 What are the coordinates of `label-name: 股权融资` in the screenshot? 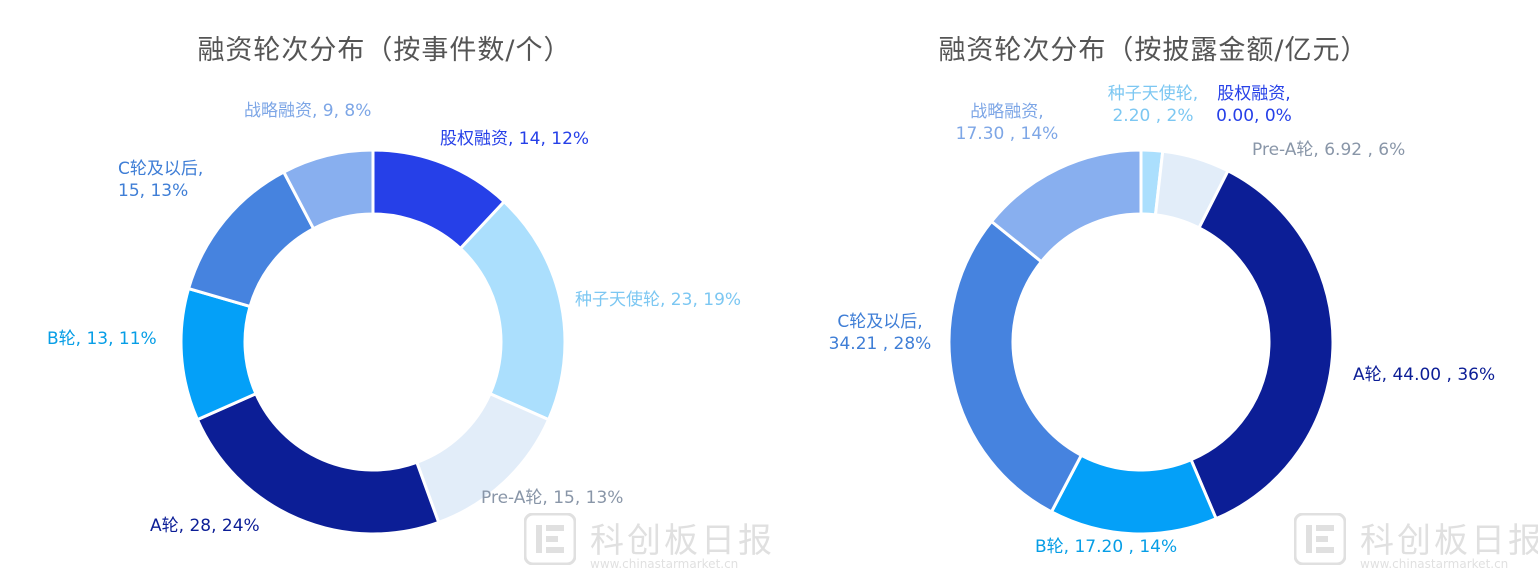 It's located at (474, 139).